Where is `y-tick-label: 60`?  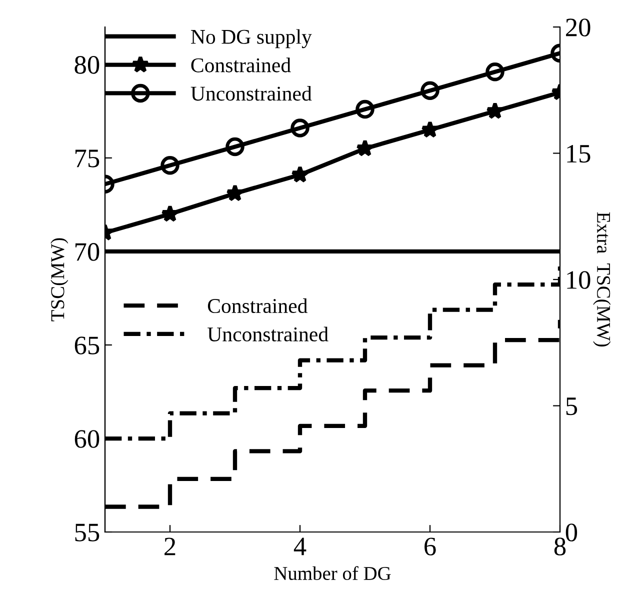 y-tick-label: 60 is located at coordinates (87, 439).